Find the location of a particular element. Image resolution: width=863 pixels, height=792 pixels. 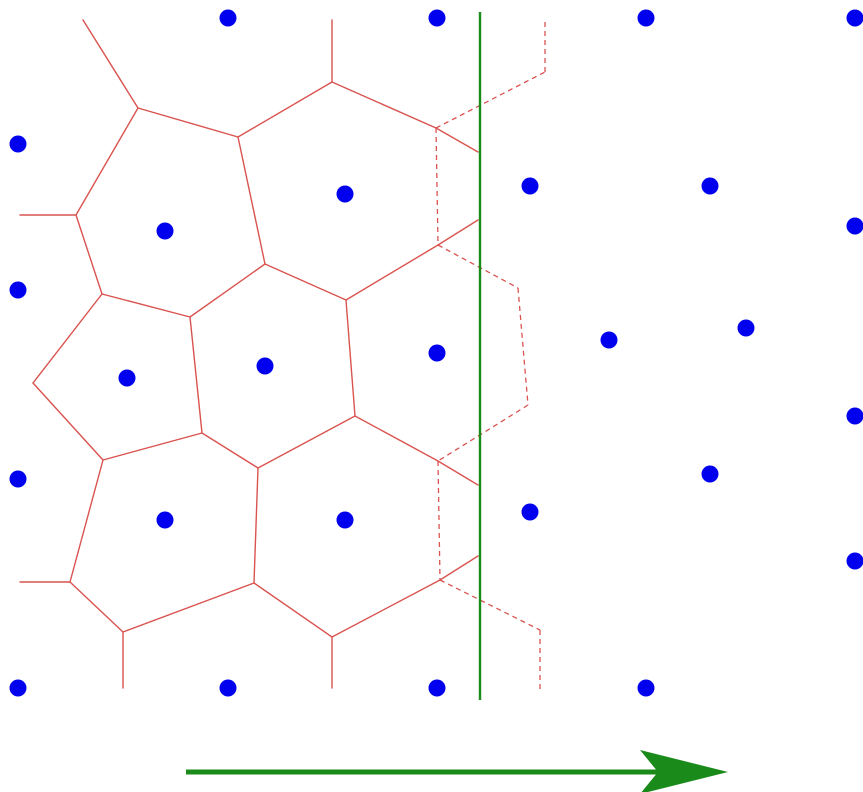

voronoi-edges-dashed is located at coordinates (490, 354).